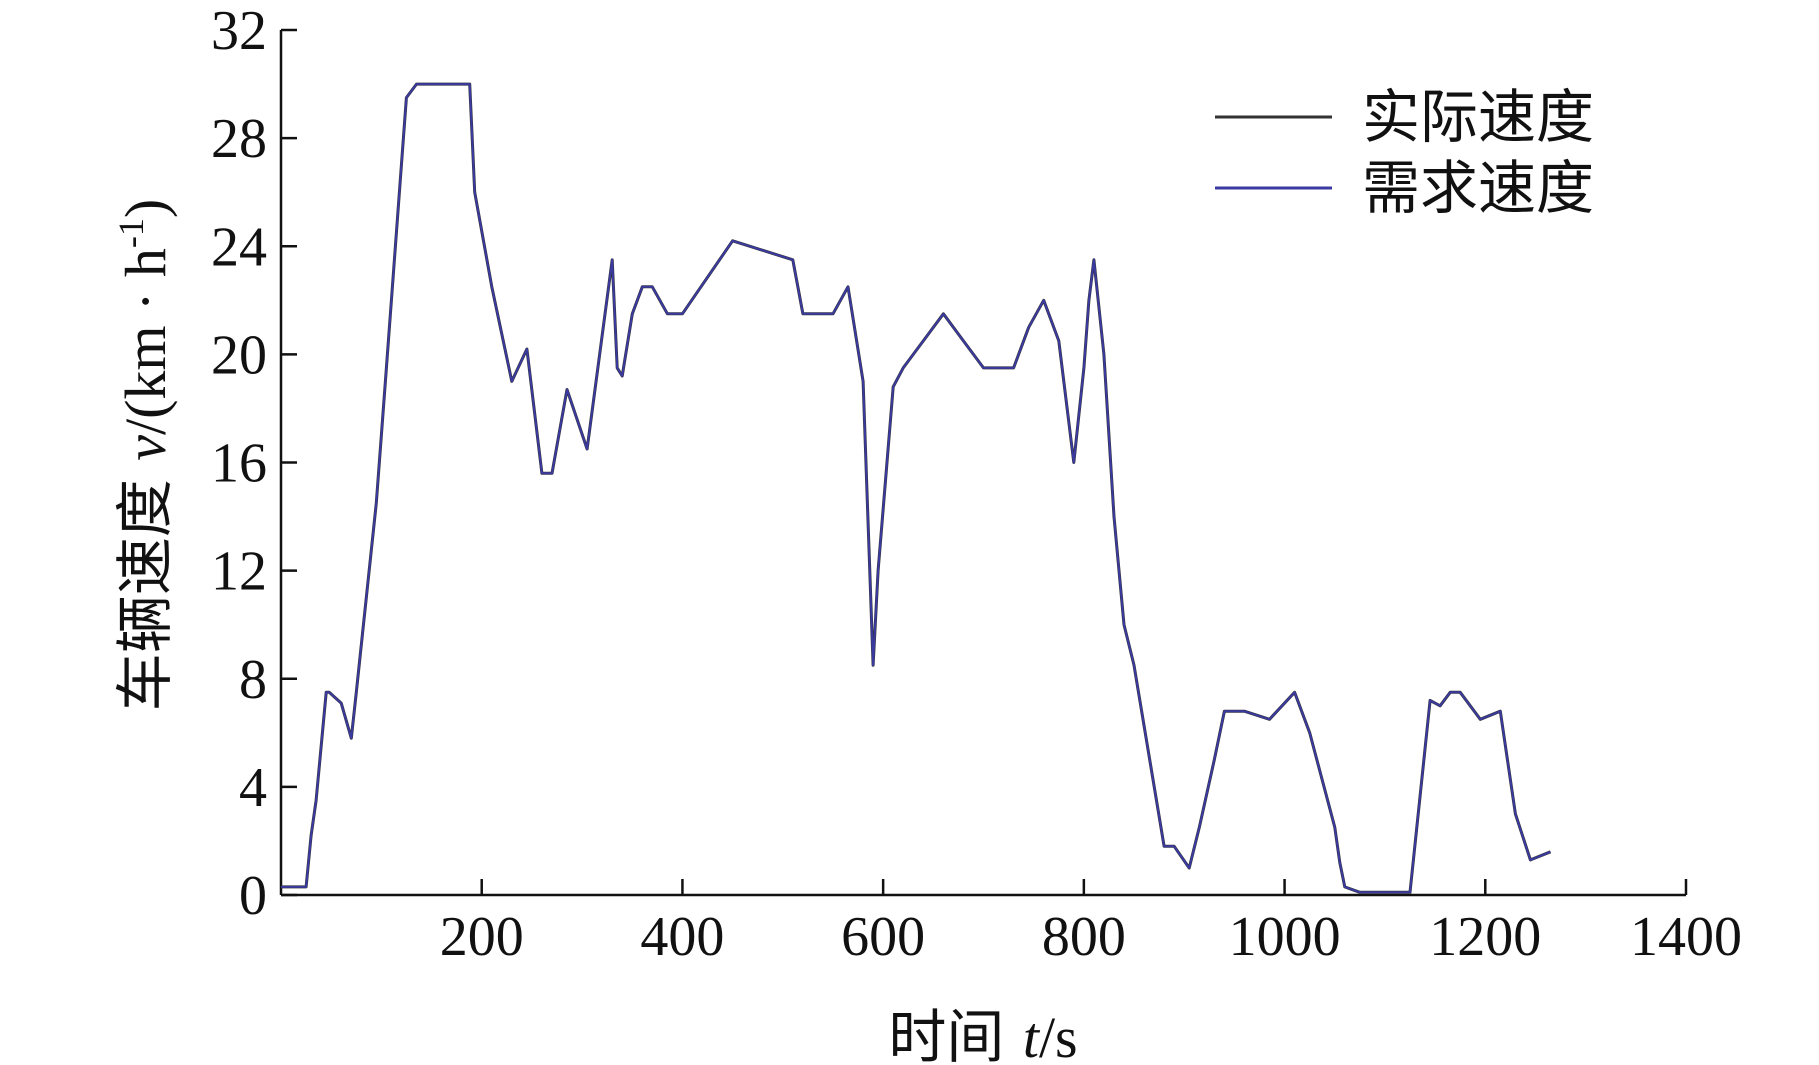 The width and height of the screenshot is (1819, 1065). What do you see at coordinates (145, 208) in the screenshot?
I see `y-axis-title-close: )` at bounding box center [145, 208].